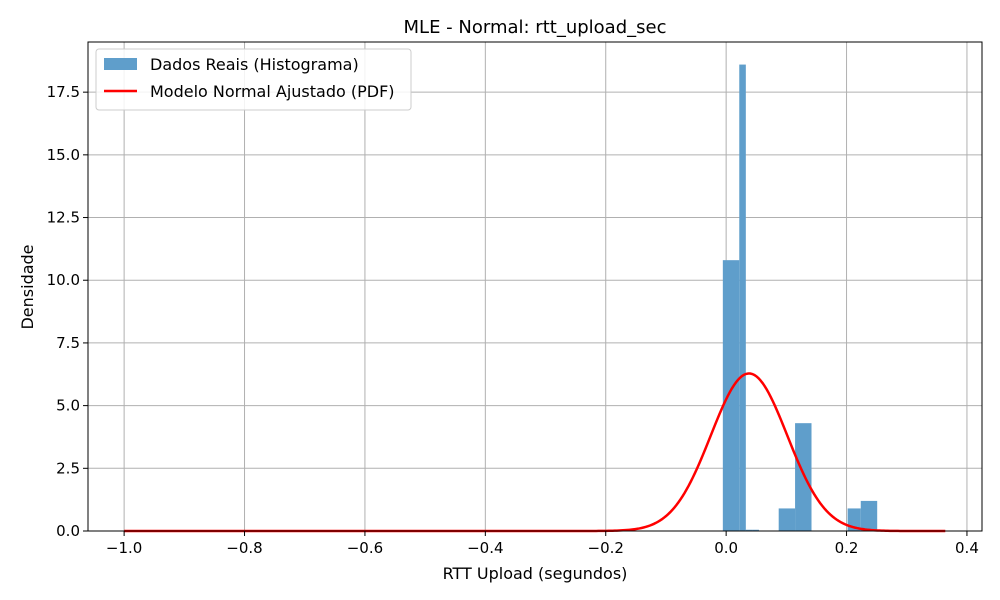 This screenshot has width=1000, height=600. What do you see at coordinates (63, 92) in the screenshot?
I see `y-tick-label: 17.5` at bounding box center [63, 92].